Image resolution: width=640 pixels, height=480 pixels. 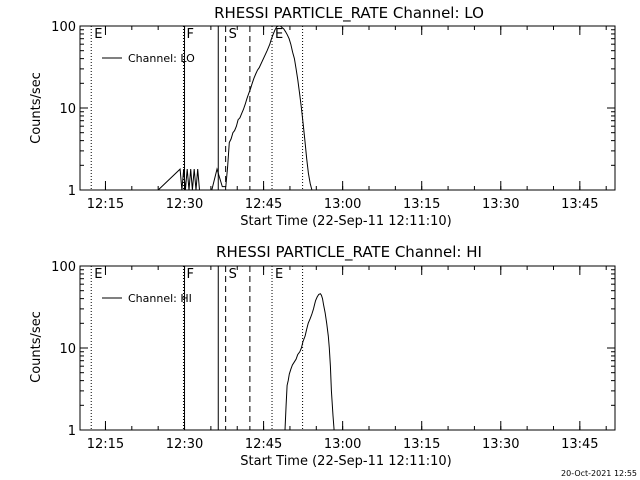 What do you see at coordinates (599, 473) in the screenshot?
I see `generated-timestamp: 20-Oct-2021 12:55` at bounding box center [599, 473].